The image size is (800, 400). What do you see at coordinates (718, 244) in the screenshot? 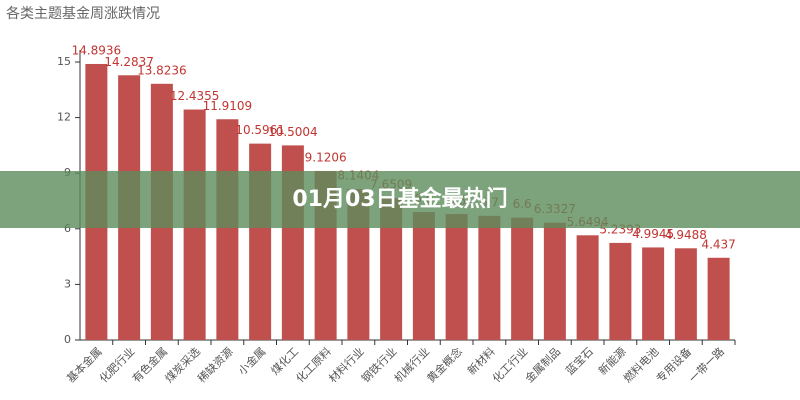
I see `value-label: 4.437` at bounding box center [718, 244].